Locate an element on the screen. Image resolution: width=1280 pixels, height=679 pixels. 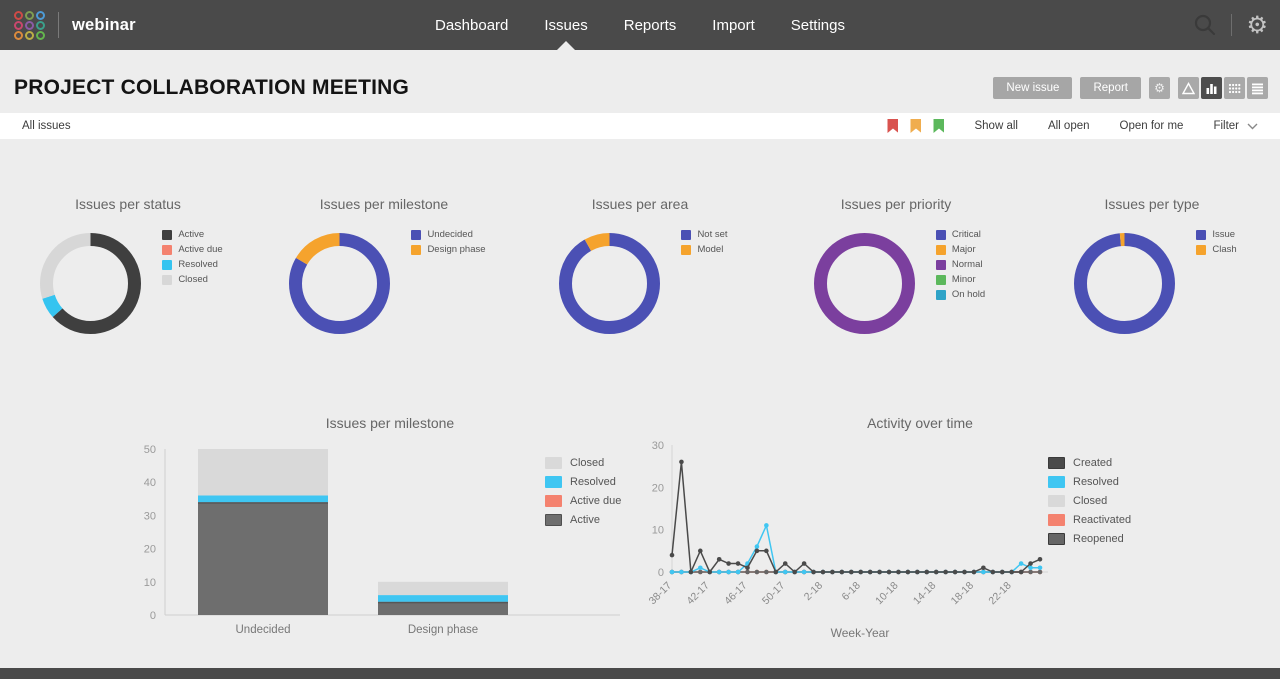
current-filter-label: All issues is located at coordinates (46, 126).